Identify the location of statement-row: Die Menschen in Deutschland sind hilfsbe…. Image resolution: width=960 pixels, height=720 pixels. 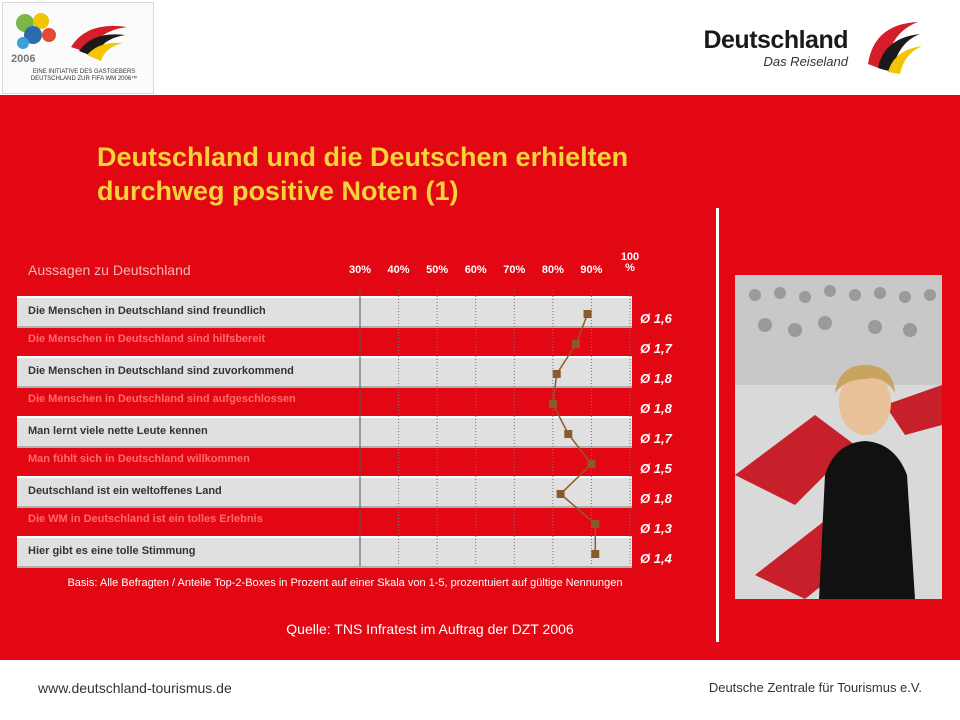
(324, 340).